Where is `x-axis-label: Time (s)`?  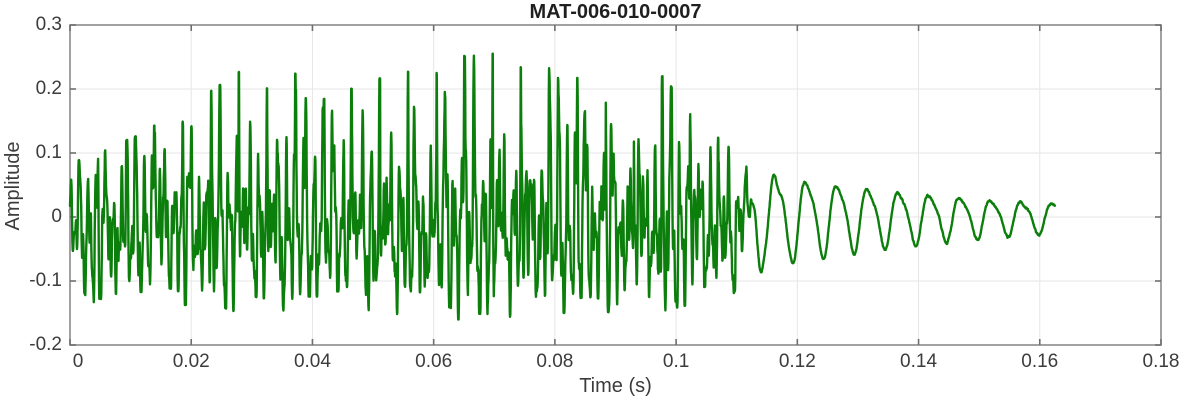 x-axis-label: Time (s) is located at coordinates (615, 386).